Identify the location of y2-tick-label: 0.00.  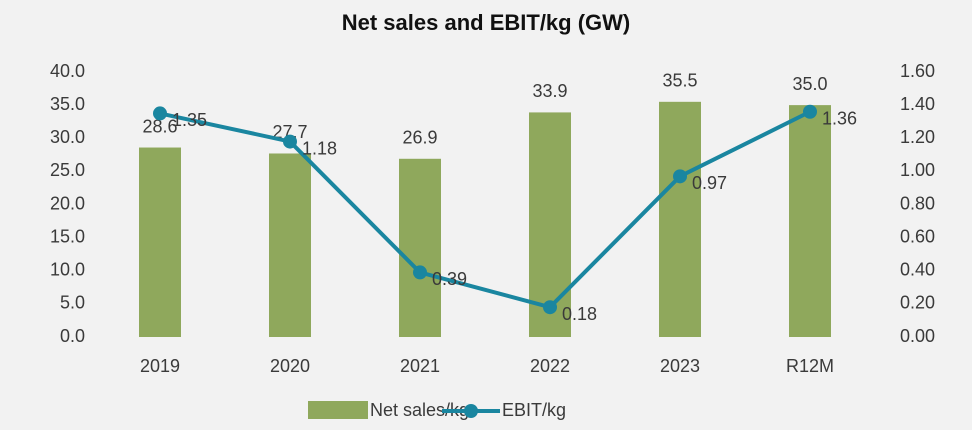
(917, 336).